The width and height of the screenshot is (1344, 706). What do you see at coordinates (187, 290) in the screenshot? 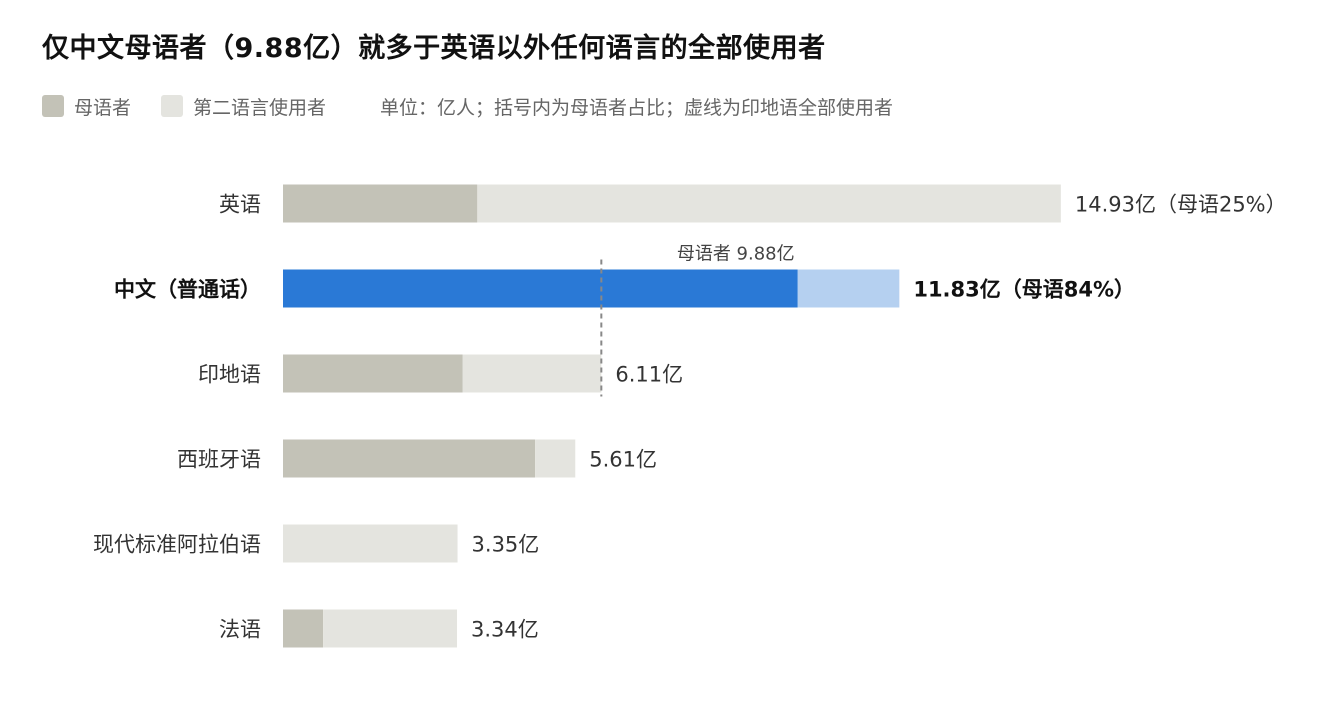
I see `category-label: 中文（普通话）` at bounding box center [187, 290].